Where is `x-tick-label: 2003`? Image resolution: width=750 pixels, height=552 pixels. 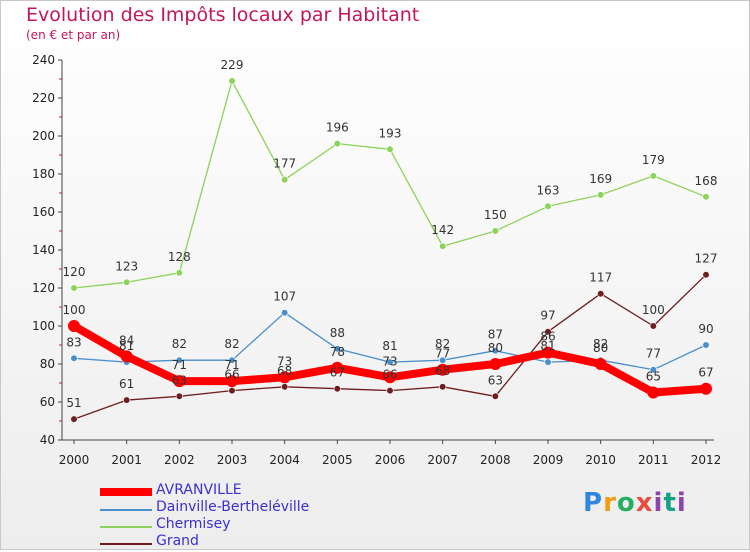
x-tick-label: 2003 is located at coordinates (232, 460).